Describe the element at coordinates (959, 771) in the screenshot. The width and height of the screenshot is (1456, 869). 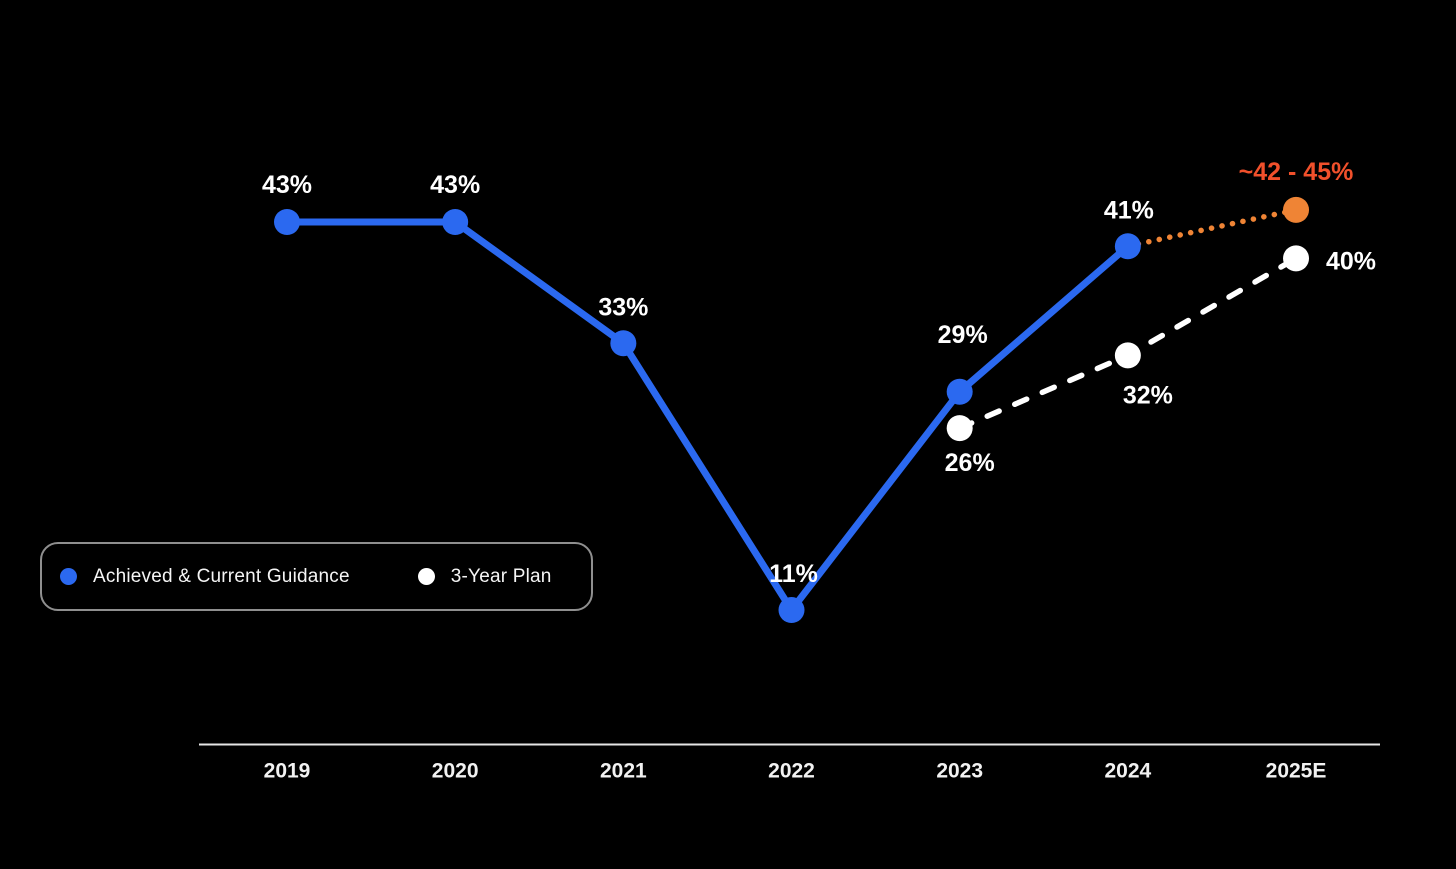
I see `x-axis-label-2023: 2023` at that location.